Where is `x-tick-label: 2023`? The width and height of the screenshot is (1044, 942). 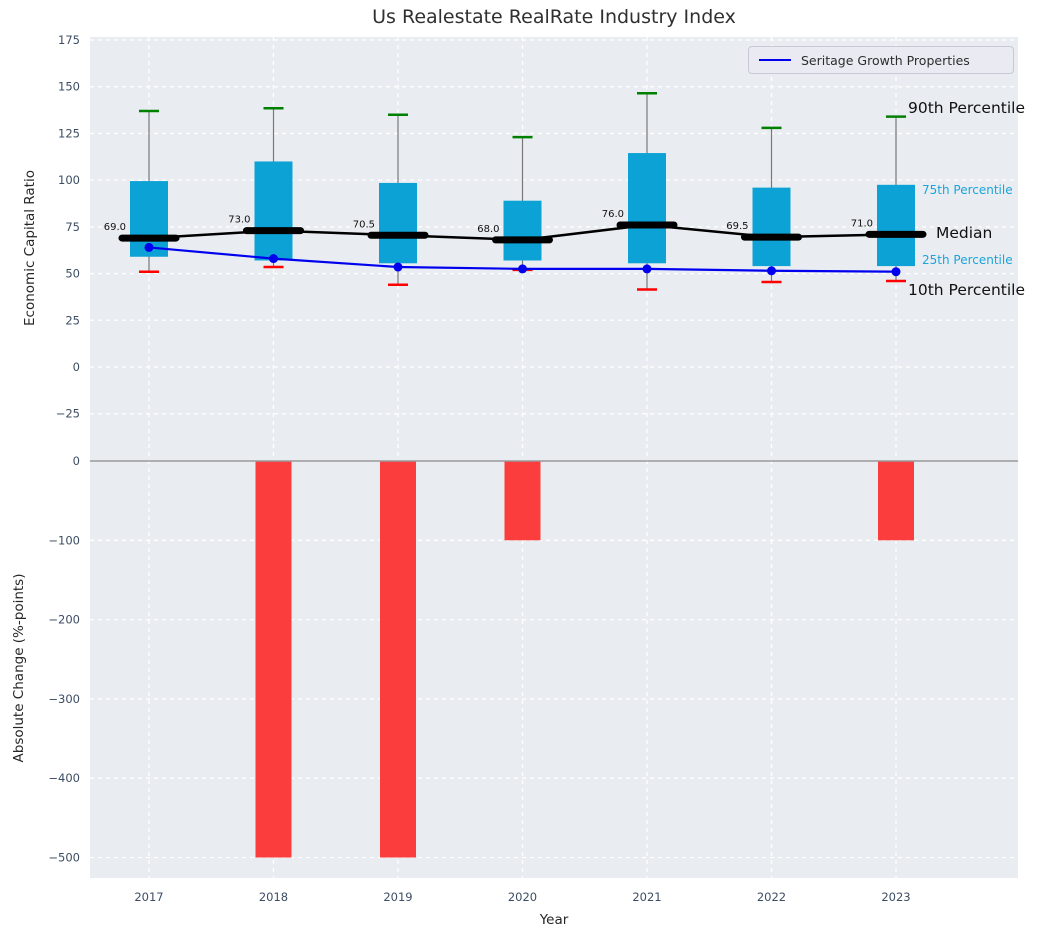
x-tick-label: 2023 is located at coordinates (895, 897).